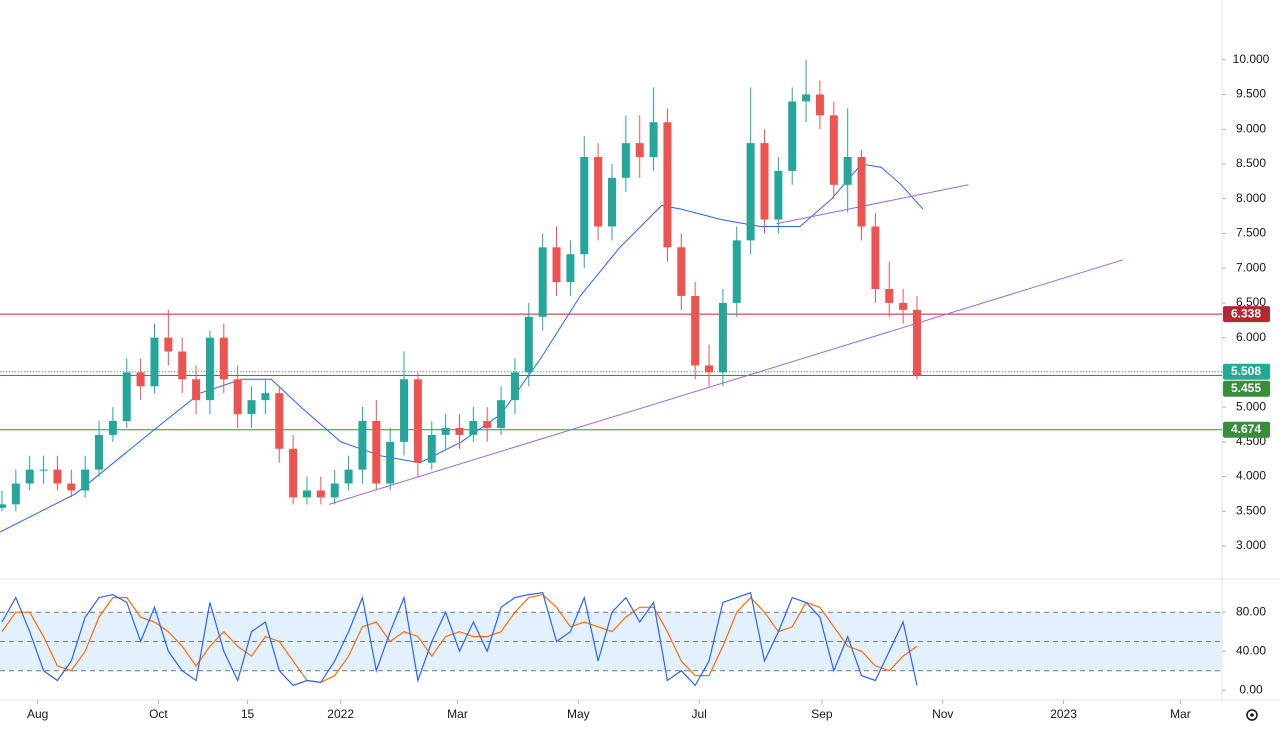 Image resolution: width=1280 pixels, height=733 pixels. Describe the element at coordinates (822, 714) in the screenshot. I see `x-tick-label: Sep` at that location.